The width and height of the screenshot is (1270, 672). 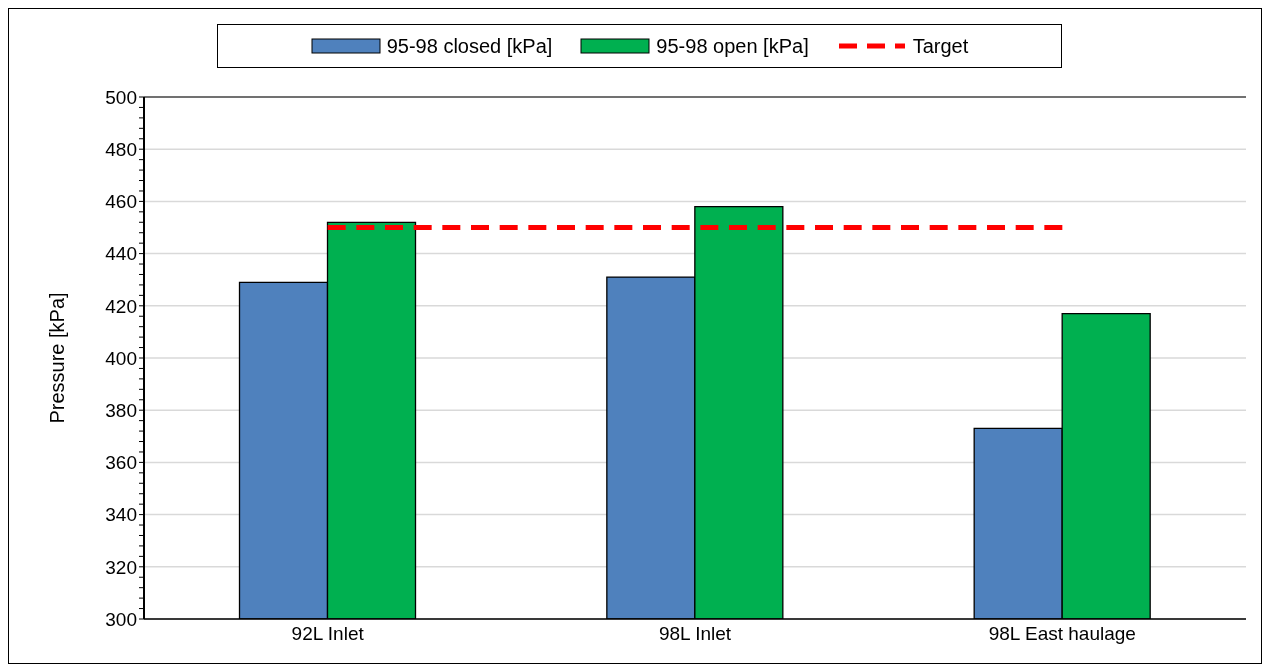 What do you see at coordinates (121, 202) in the screenshot?
I see `y-tick-label: 460` at bounding box center [121, 202].